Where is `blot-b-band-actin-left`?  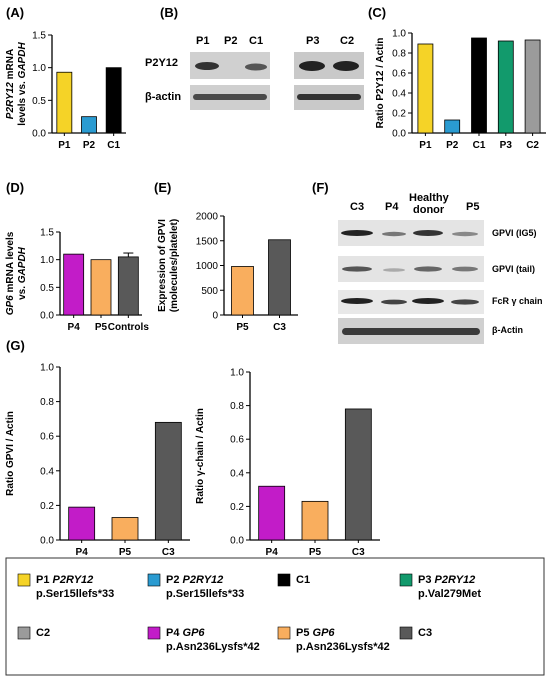 blot-b-band-actin-left is located at coordinates (230, 97).